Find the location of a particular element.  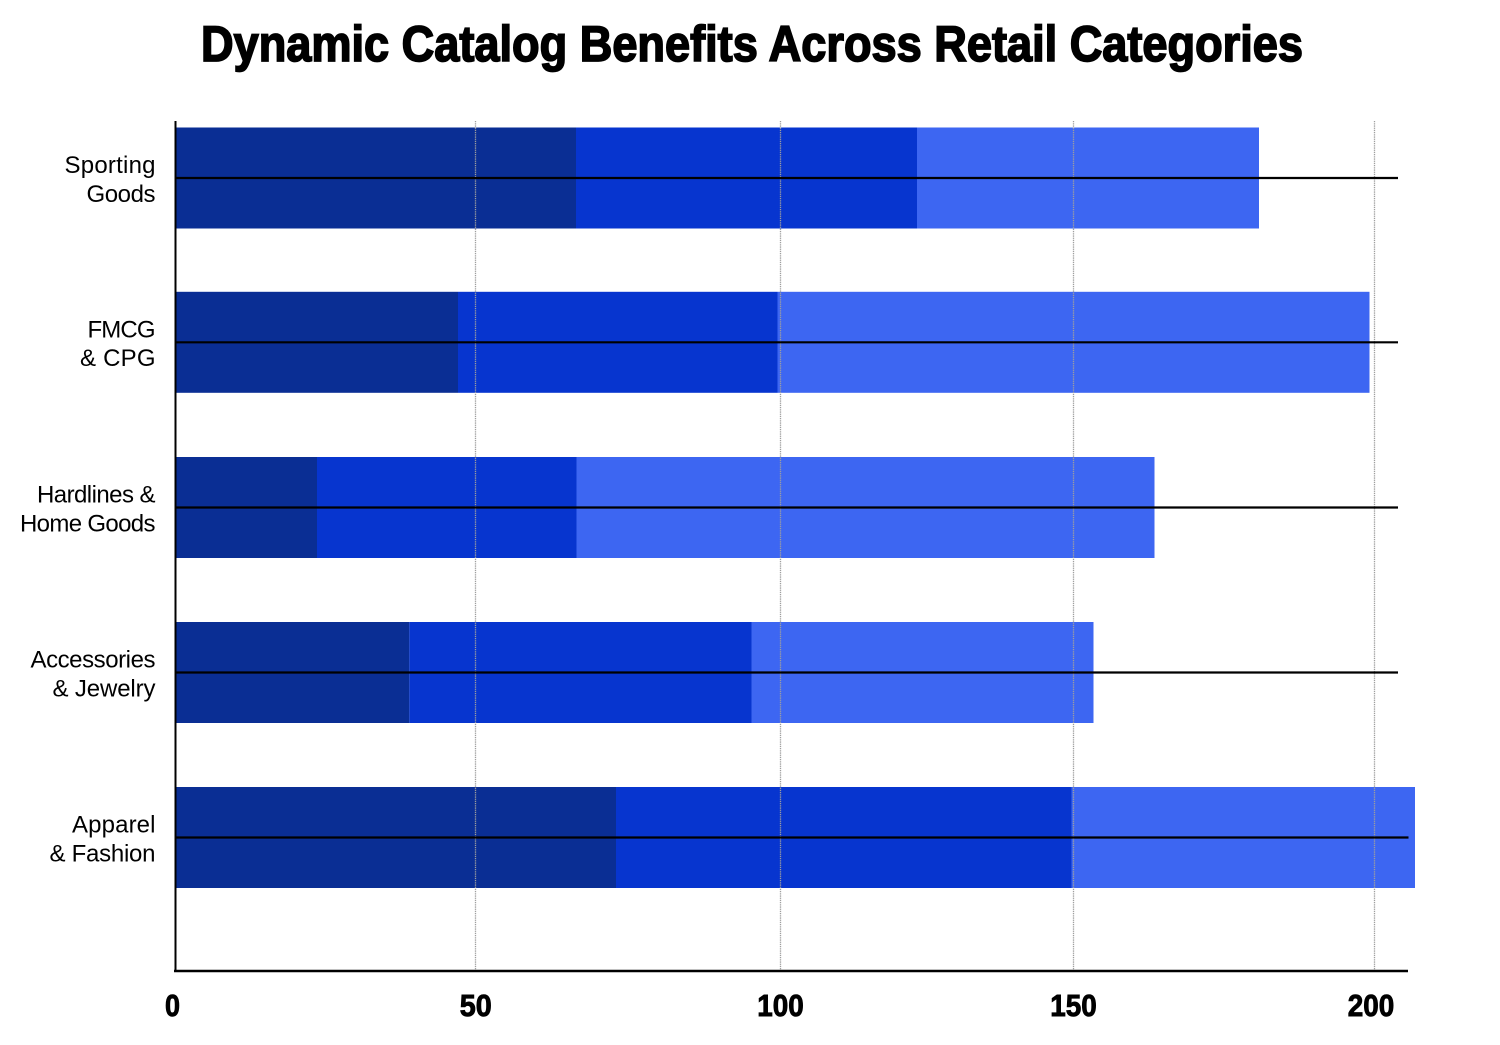

svg-text: & Fashion is located at coordinates (103, 853).